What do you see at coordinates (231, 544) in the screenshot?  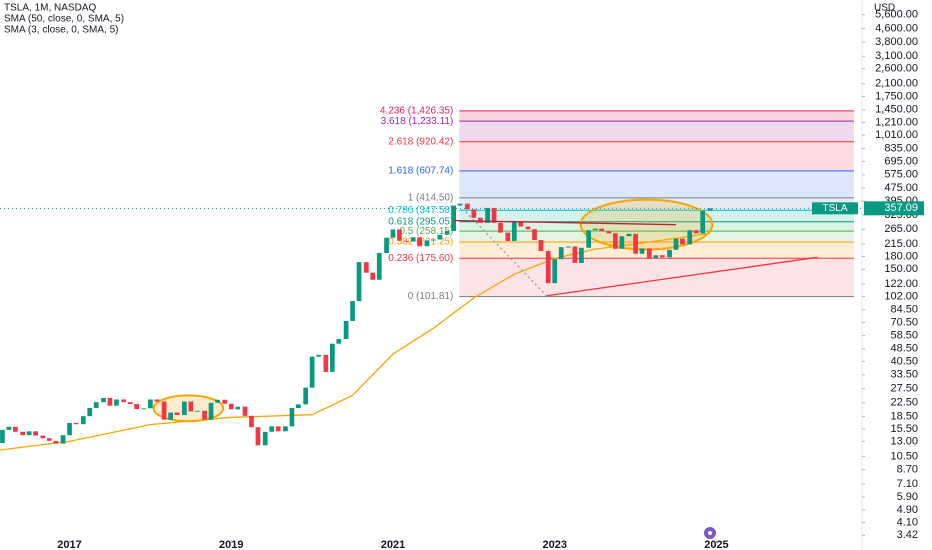 I see `x-tick-label: 2019` at bounding box center [231, 544].